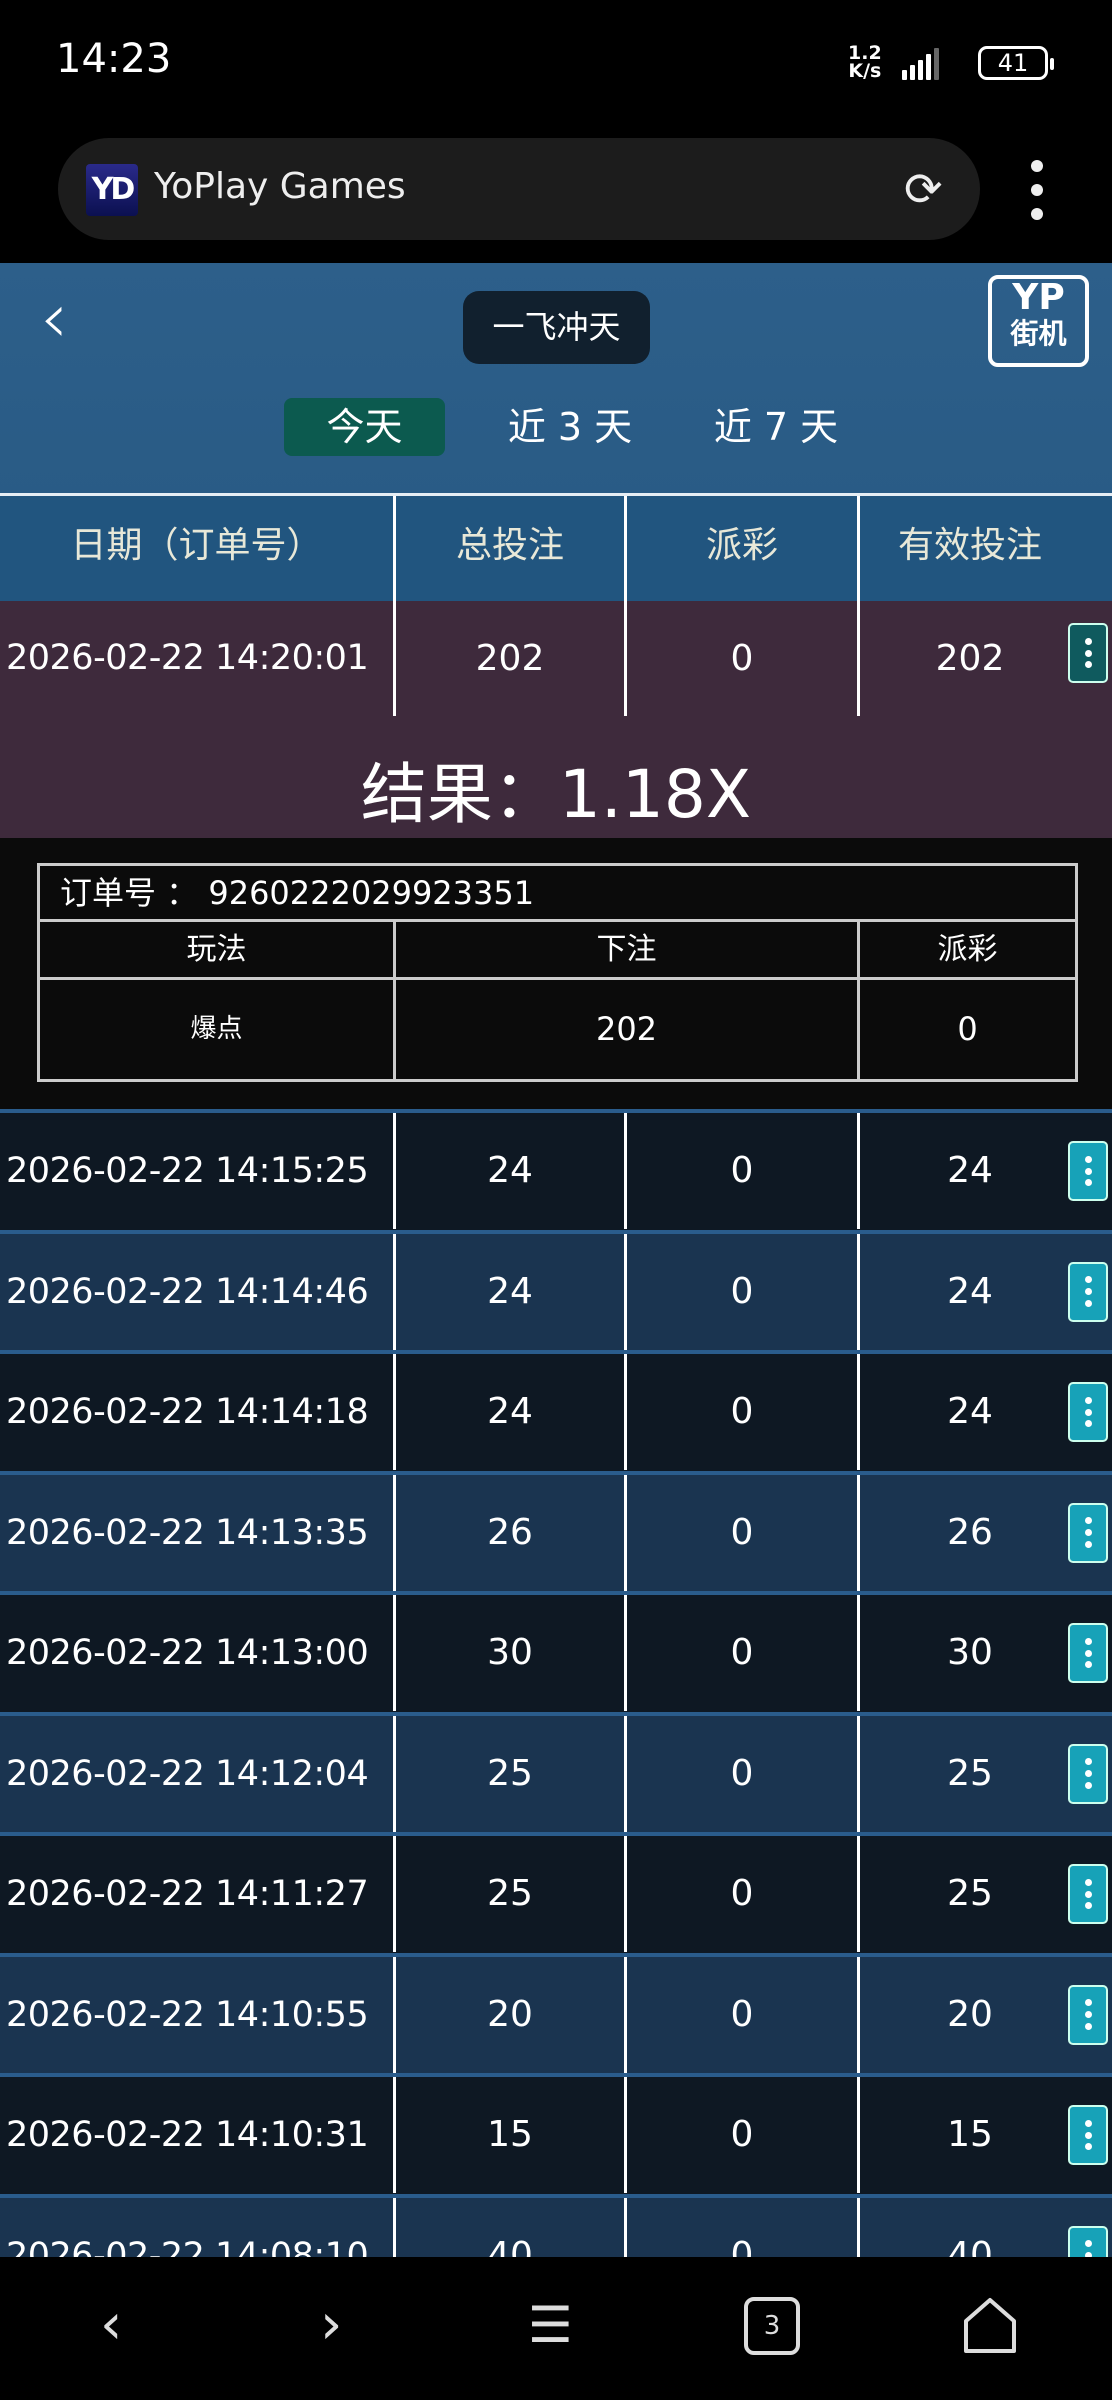 The image size is (1112, 2400). What do you see at coordinates (970, 2246) in the screenshot?
I see `row-valid: 40` at bounding box center [970, 2246].